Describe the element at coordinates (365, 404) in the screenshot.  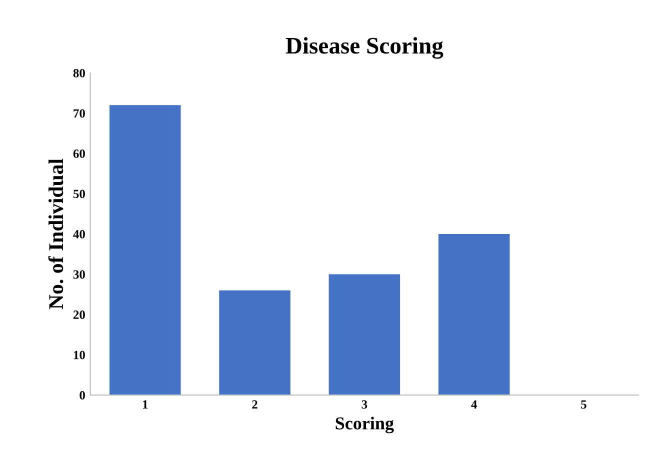
I see `x-tick-label: 3` at that location.